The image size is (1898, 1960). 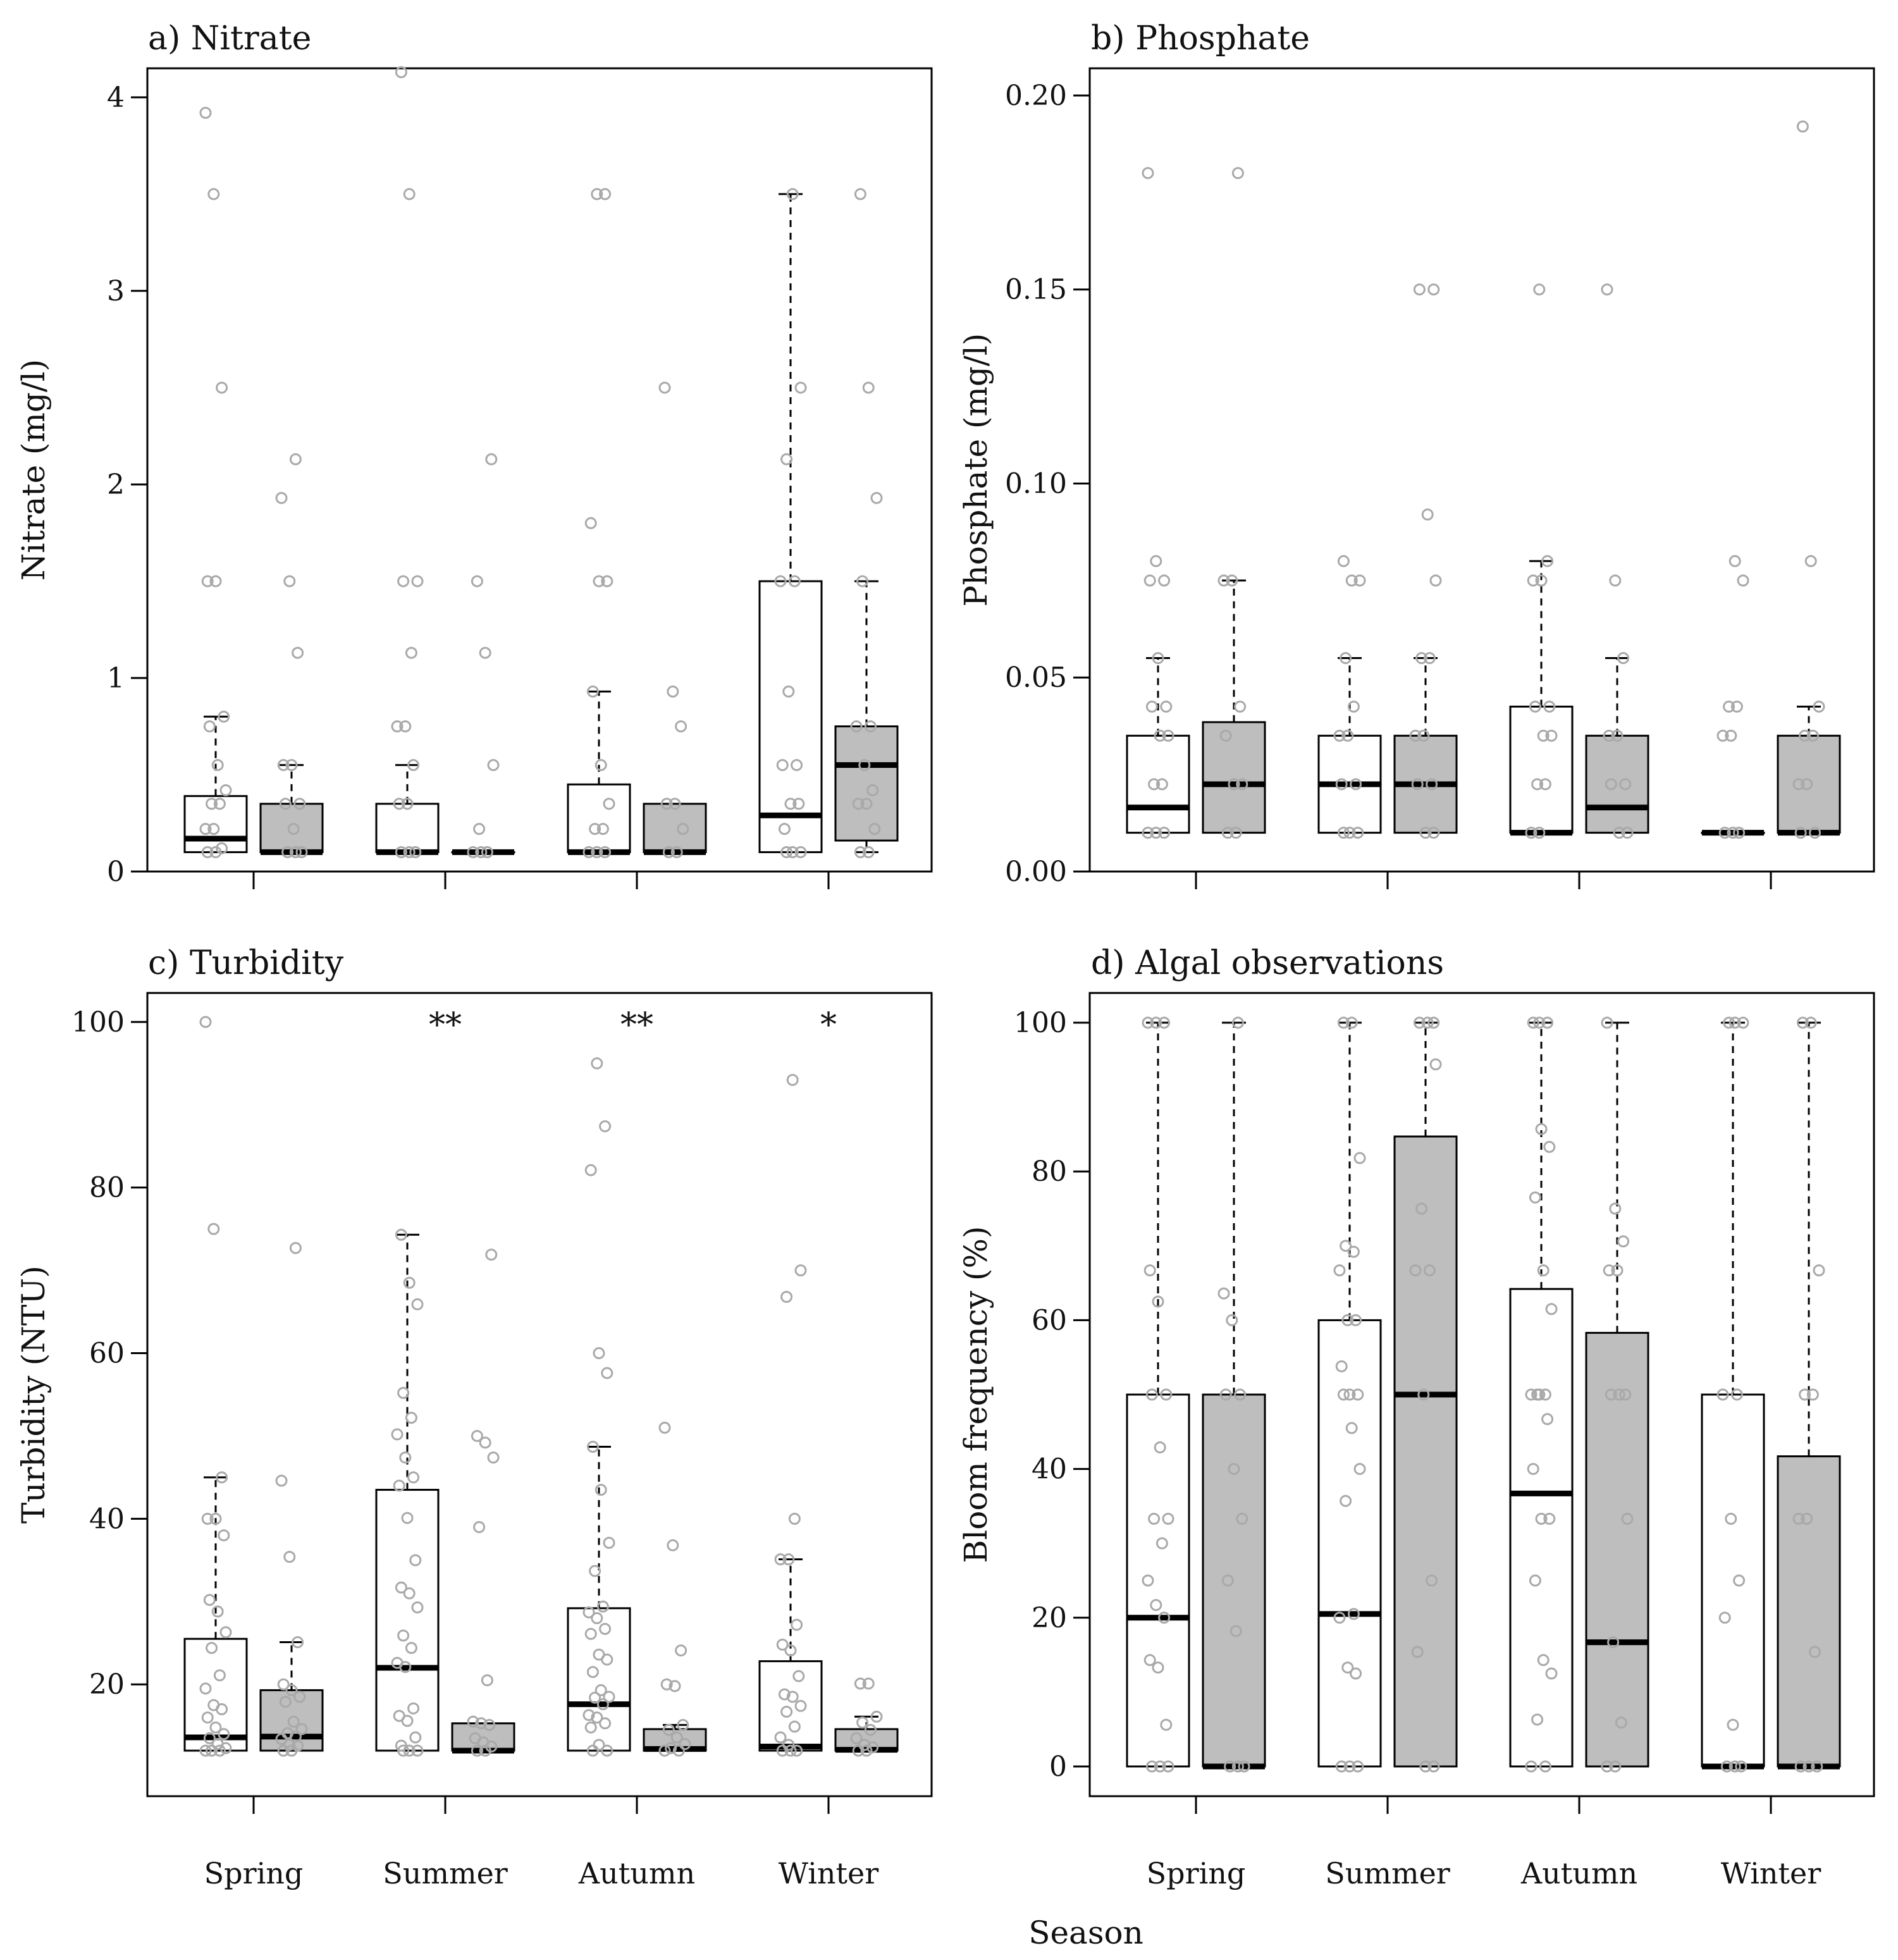 I want to click on significance-marker: **, so click(x=636, y=1025).